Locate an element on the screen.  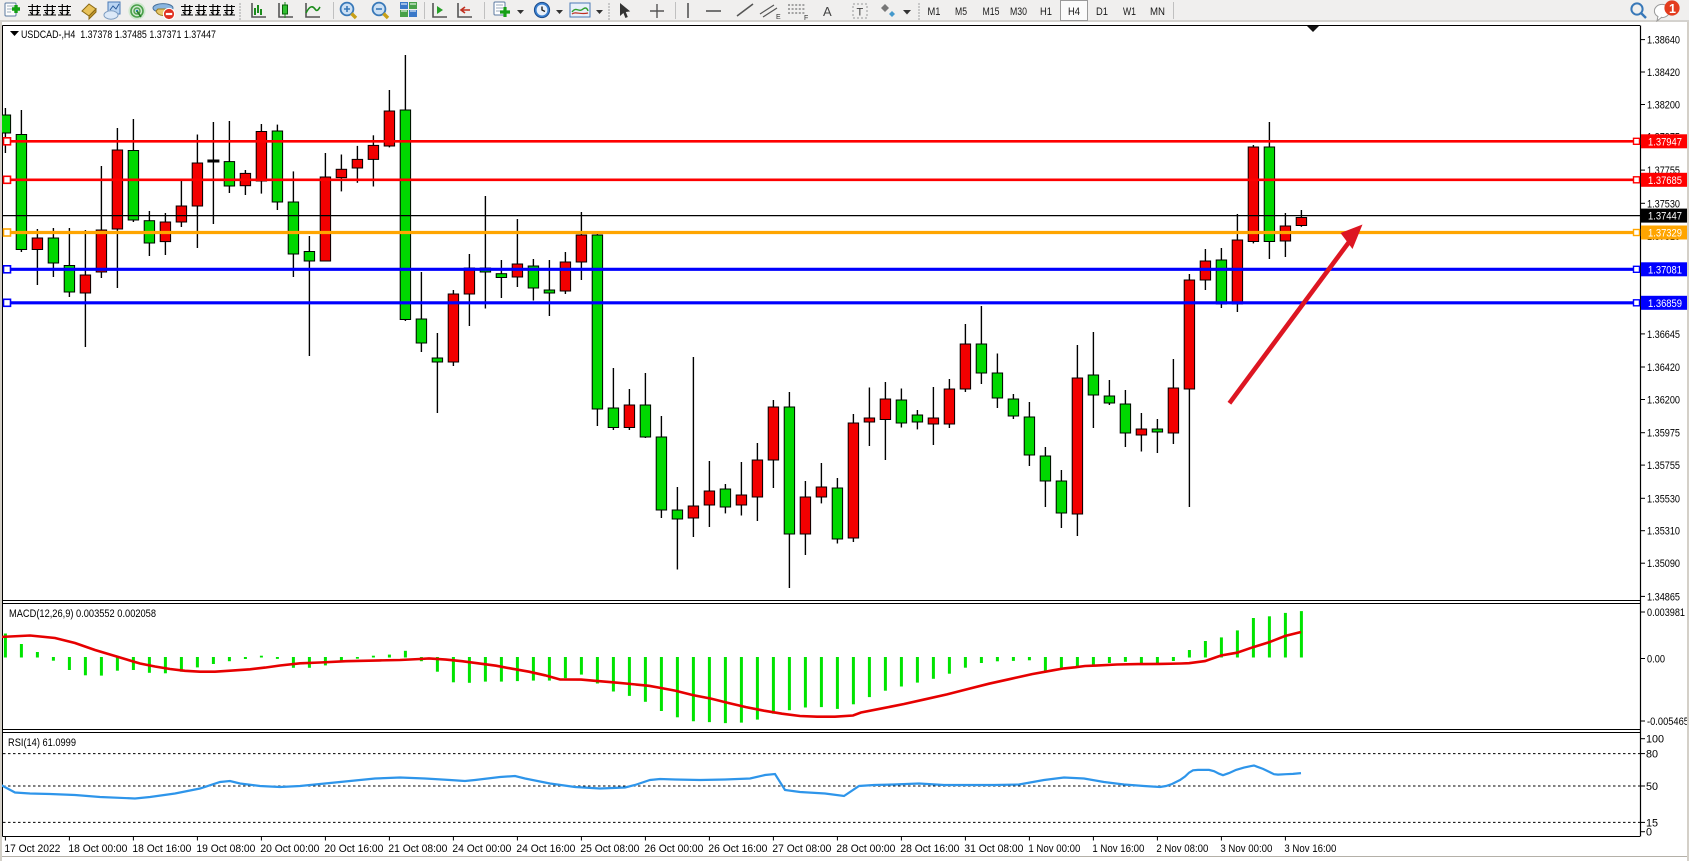
svg-text: 18 Oct 00:00 is located at coordinates (97, 849).